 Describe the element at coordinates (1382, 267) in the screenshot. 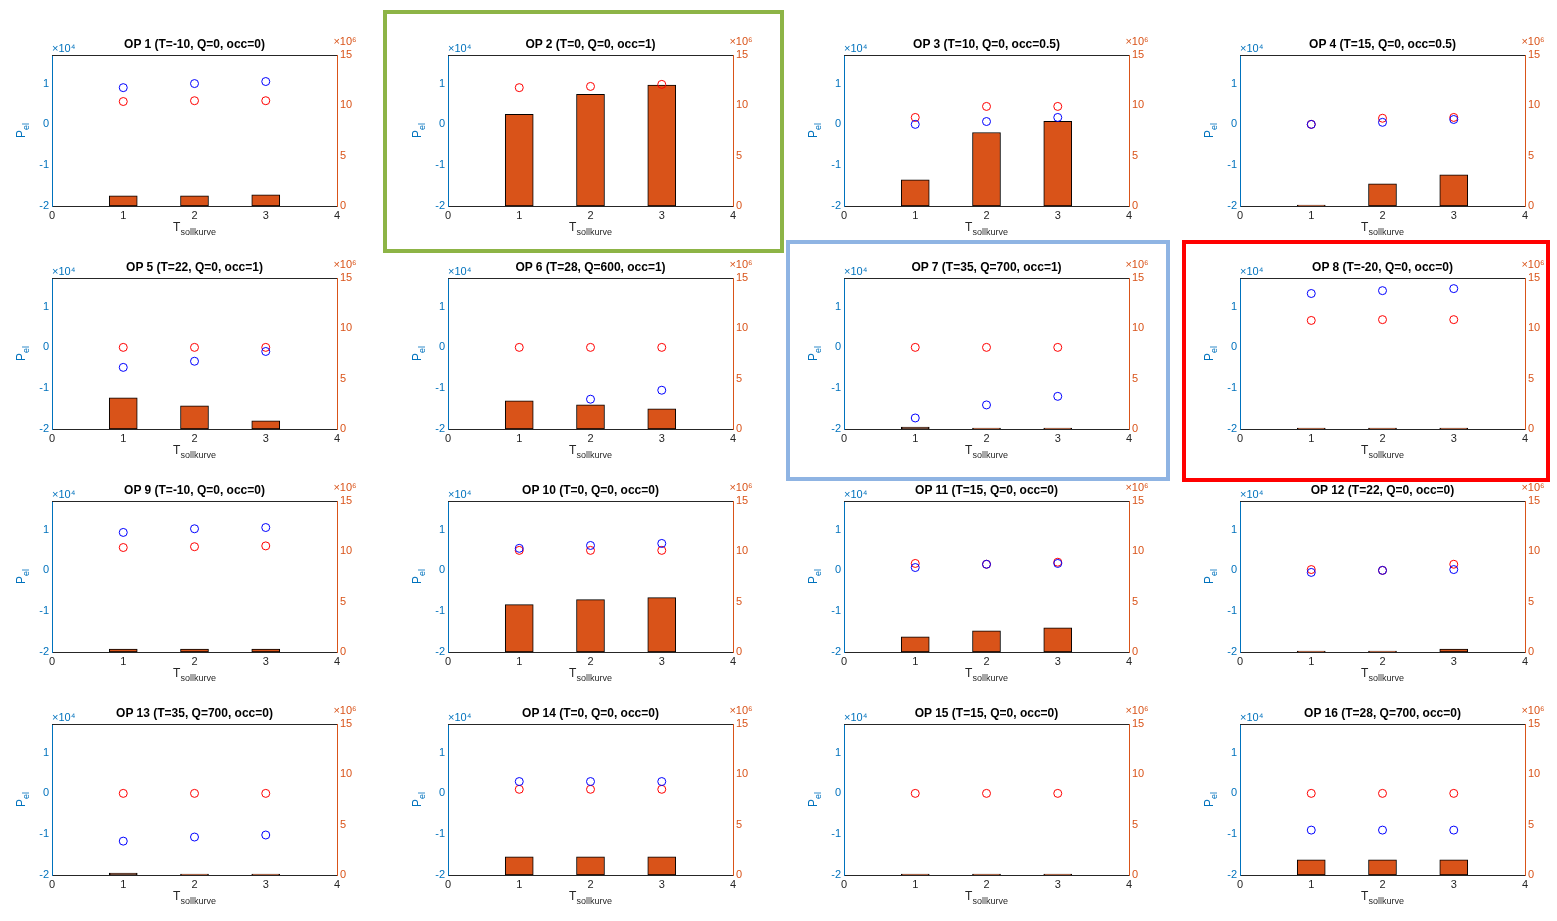

I see `chart-title: OP 8 (T=-20, Q=0, occ=0)` at that location.